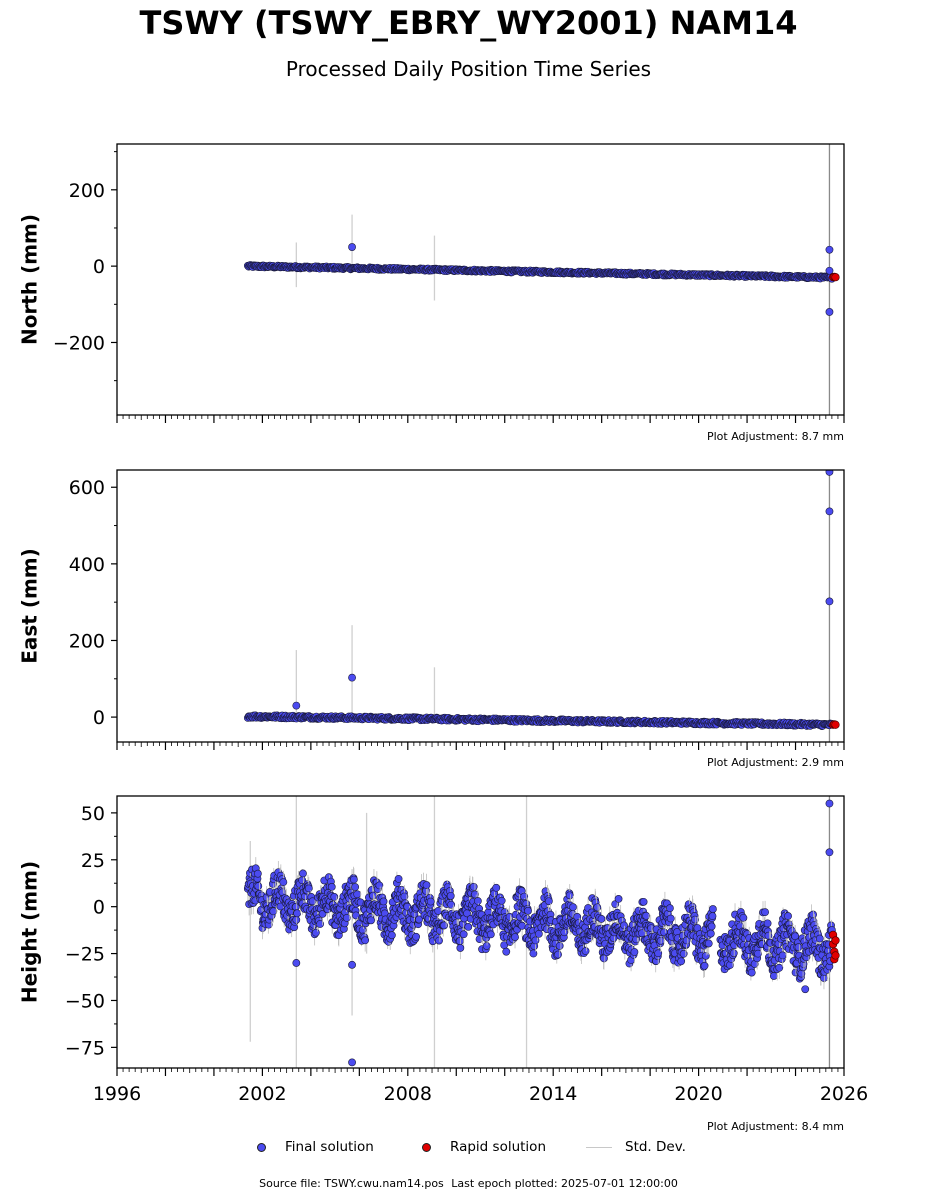  What do you see at coordinates (79, 343) in the screenshot?
I see `y-tick-label: −200` at bounding box center [79, 343].